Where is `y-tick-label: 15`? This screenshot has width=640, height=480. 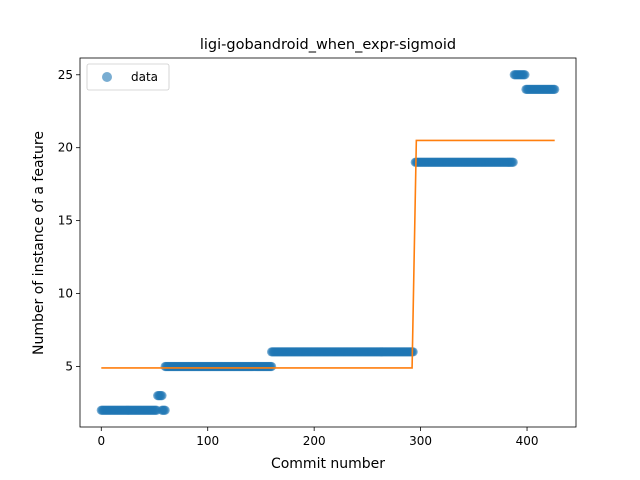
y-tick-label: 15 is located at coordinates (65, 221).